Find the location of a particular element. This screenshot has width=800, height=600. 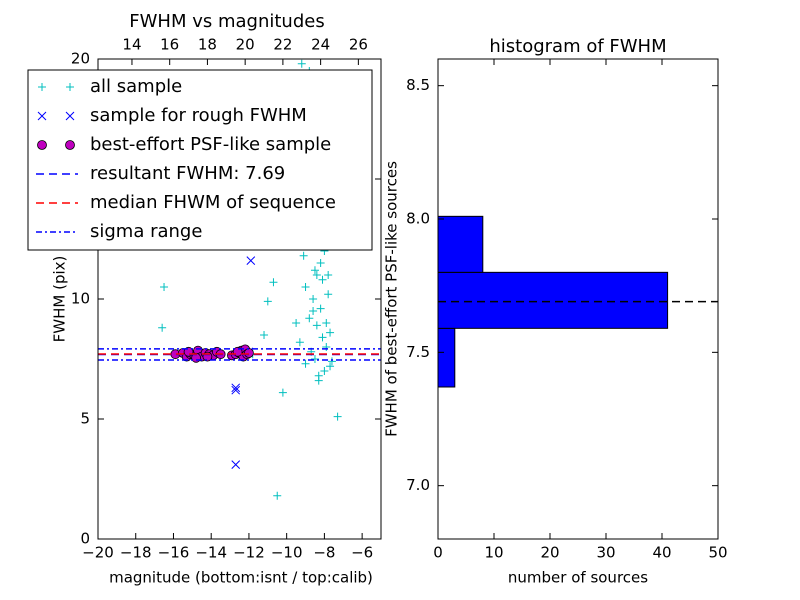

x2-tick-label: 26 is located at coordinates (358, 45).